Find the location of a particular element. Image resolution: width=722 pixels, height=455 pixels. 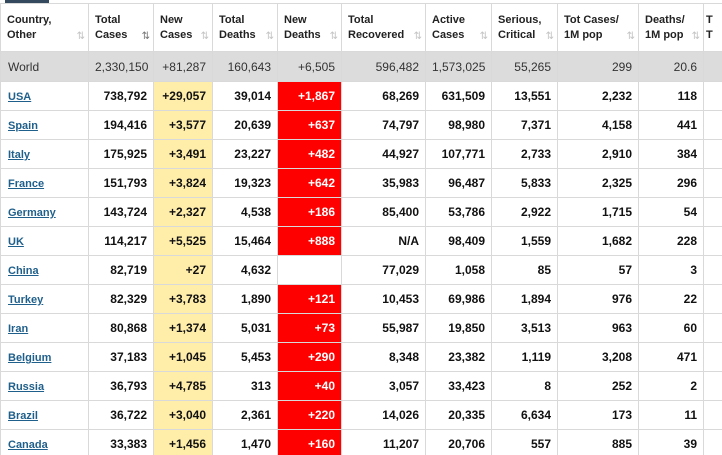

column-header-total-recovered: Total Recovered ⇅ is located at coordinates (383, 27).